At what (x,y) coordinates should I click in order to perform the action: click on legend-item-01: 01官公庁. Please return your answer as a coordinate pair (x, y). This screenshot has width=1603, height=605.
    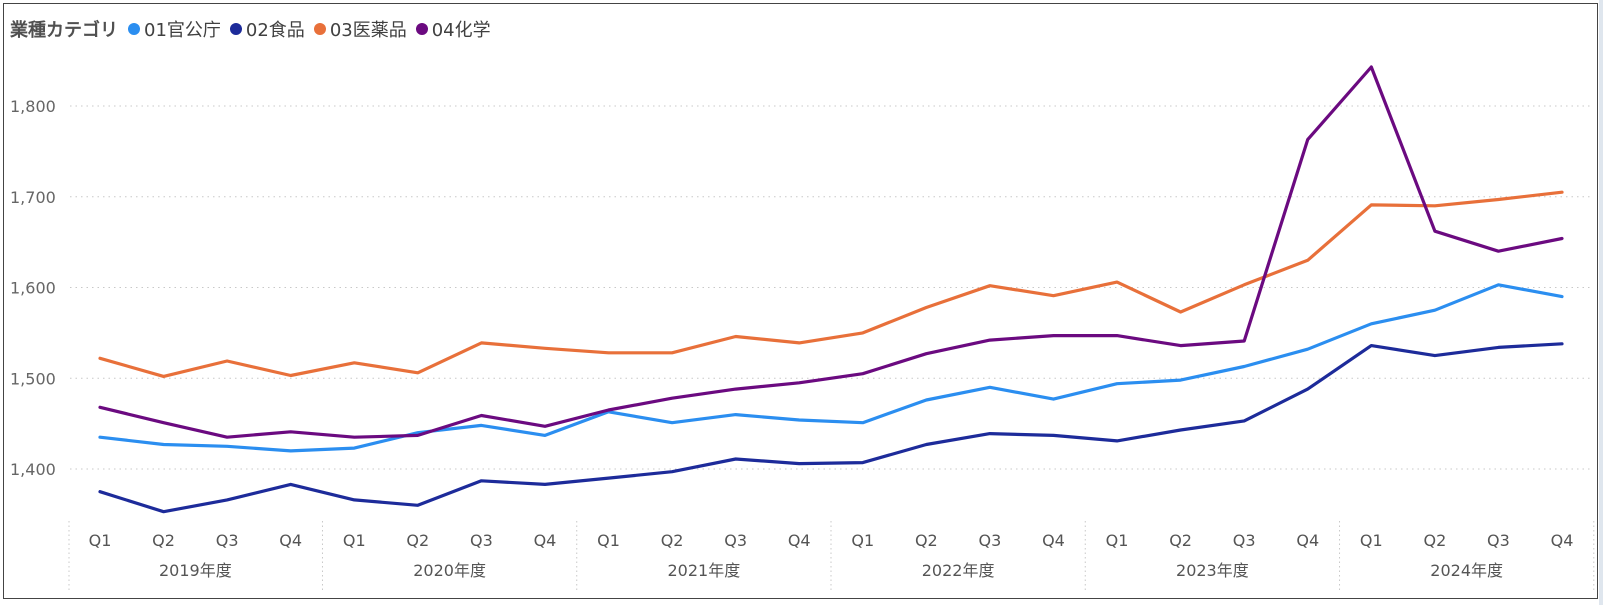
    Looking at the image, I should click on (174, 29).